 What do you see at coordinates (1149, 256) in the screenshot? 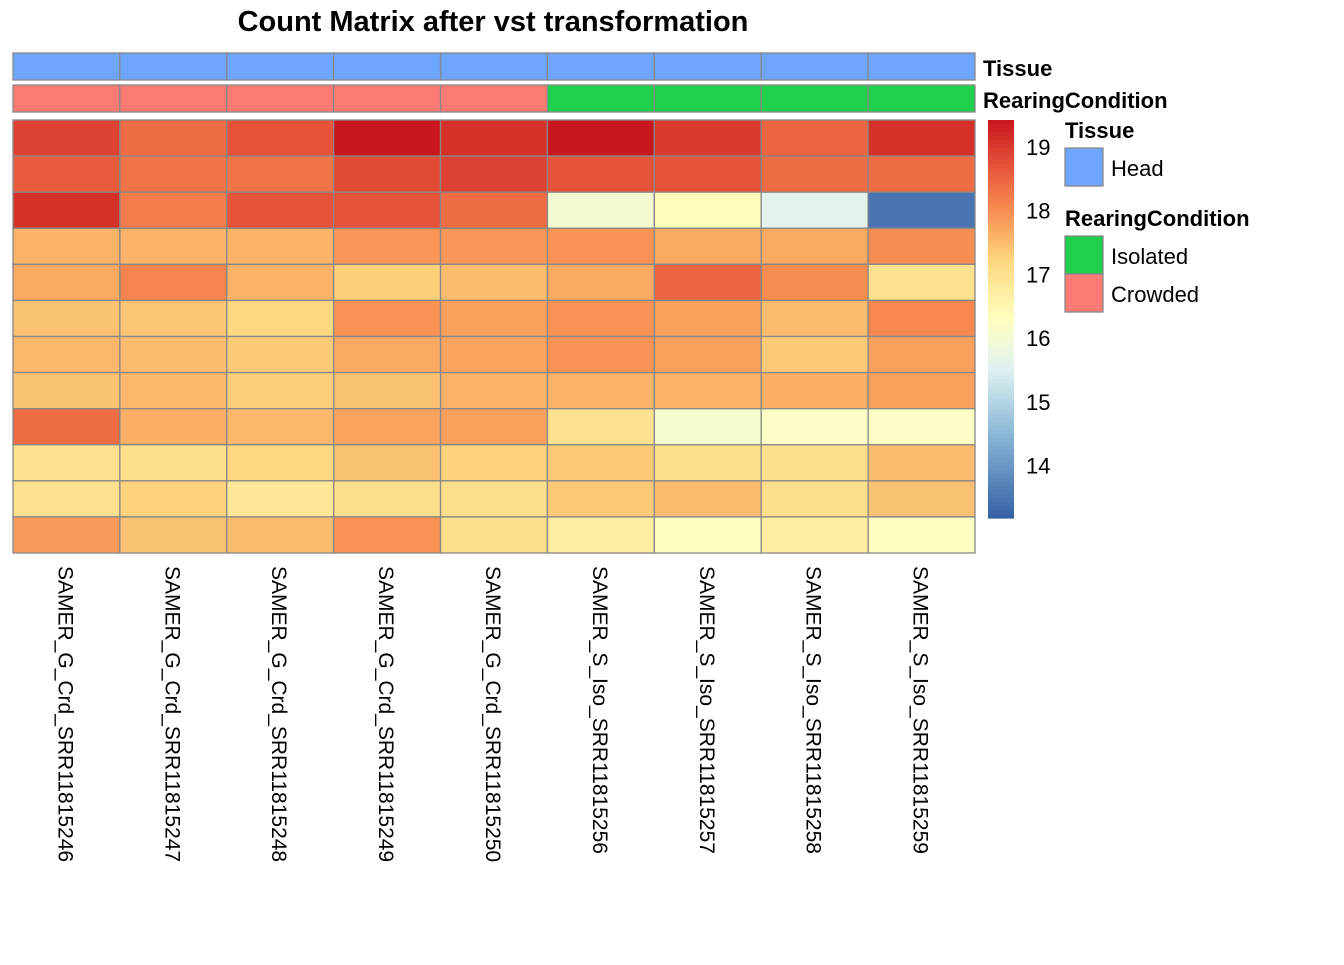
I see `legend-label: Isolated` at bounding box center [1149, 256].